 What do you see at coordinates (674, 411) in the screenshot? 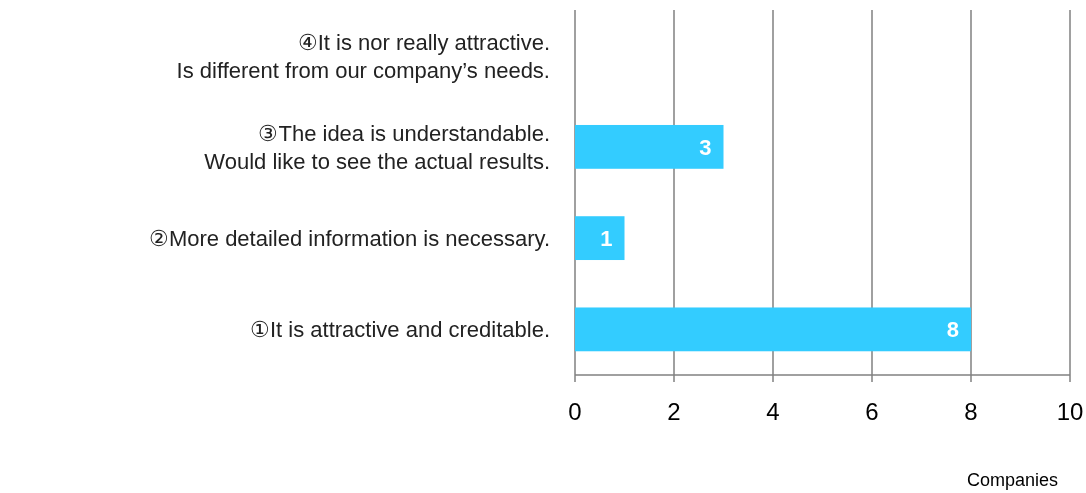
I see `x-tick-label: 2` at bounding box center [674, 411].